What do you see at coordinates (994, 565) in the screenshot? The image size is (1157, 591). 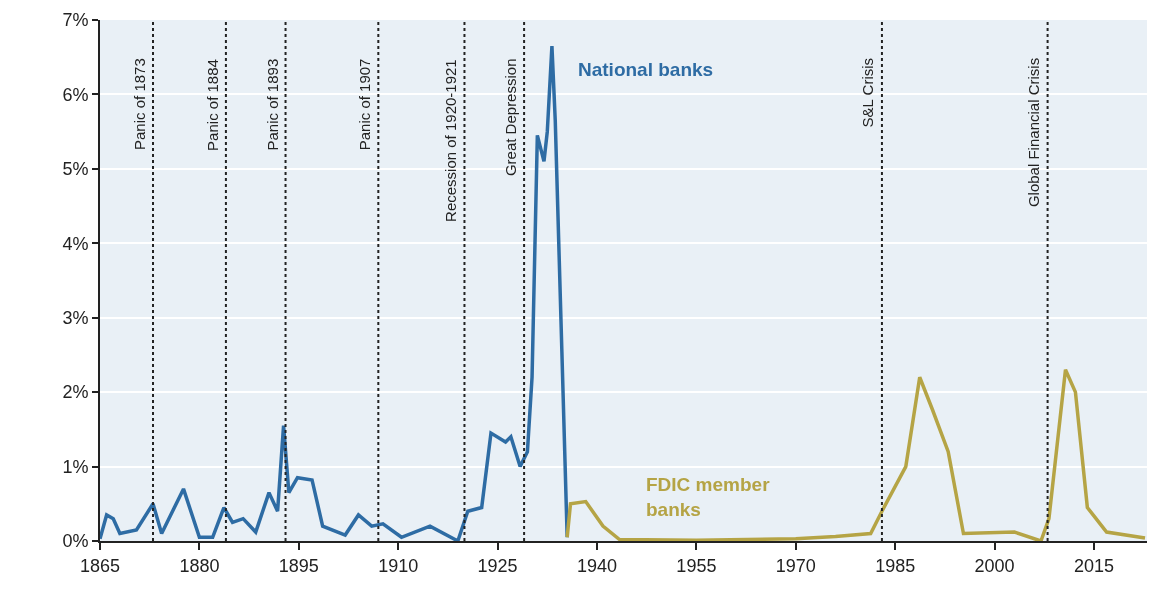 I see `x-tick-label: 2000` at bounding box center [994, 565].